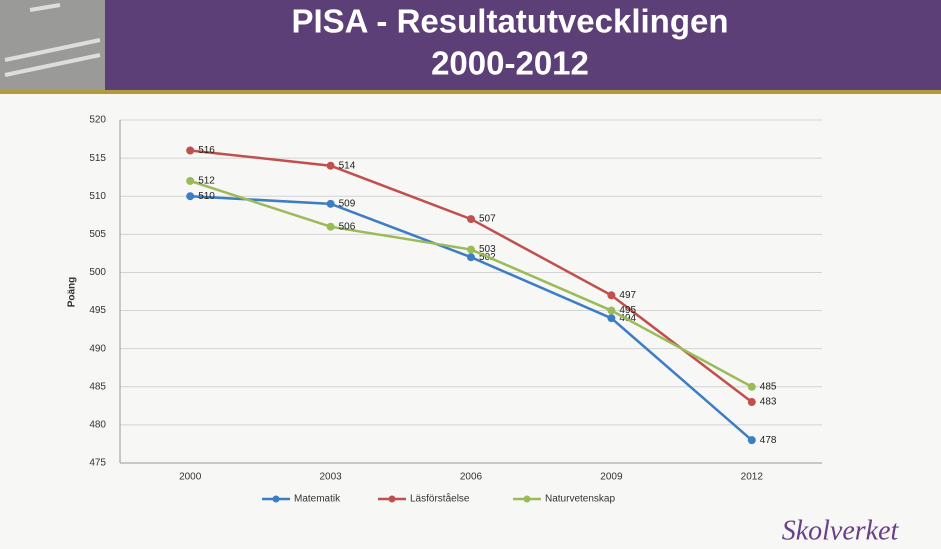 The image size is (941, 549). Describe the element at coordinates (347, 226) in the screenshot. I see `data-label: 506` at that location.